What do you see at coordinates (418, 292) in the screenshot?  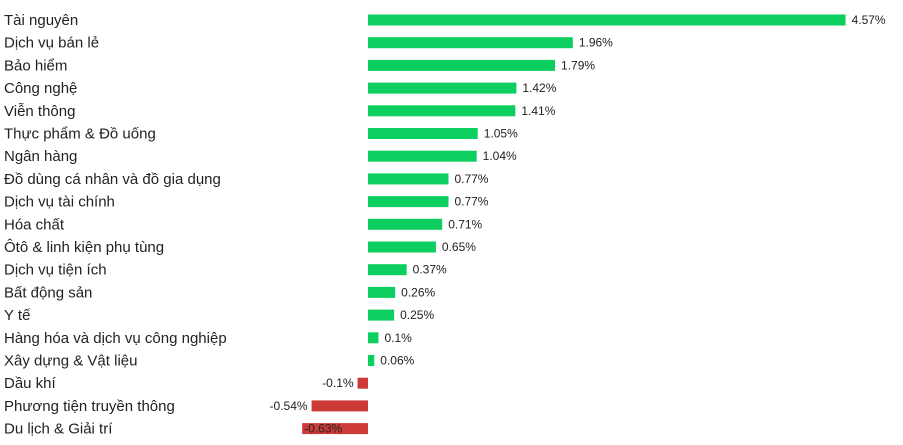 I see `value-label: 0.26%` at bounding box center [418, 292].